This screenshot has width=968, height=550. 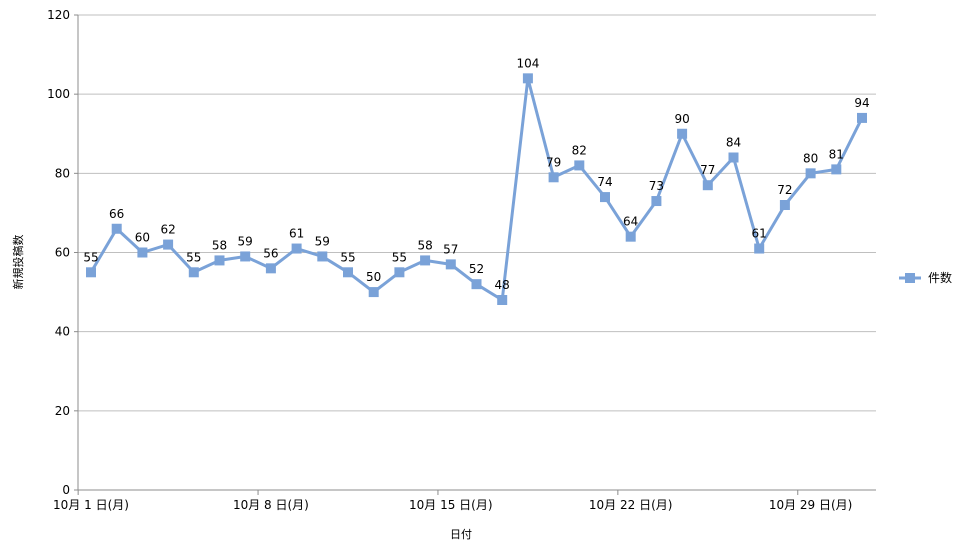 What do you see at coordinates (553, 162) in the screenshot?
I see `data-label: 79` at bounding box center [553, 162].